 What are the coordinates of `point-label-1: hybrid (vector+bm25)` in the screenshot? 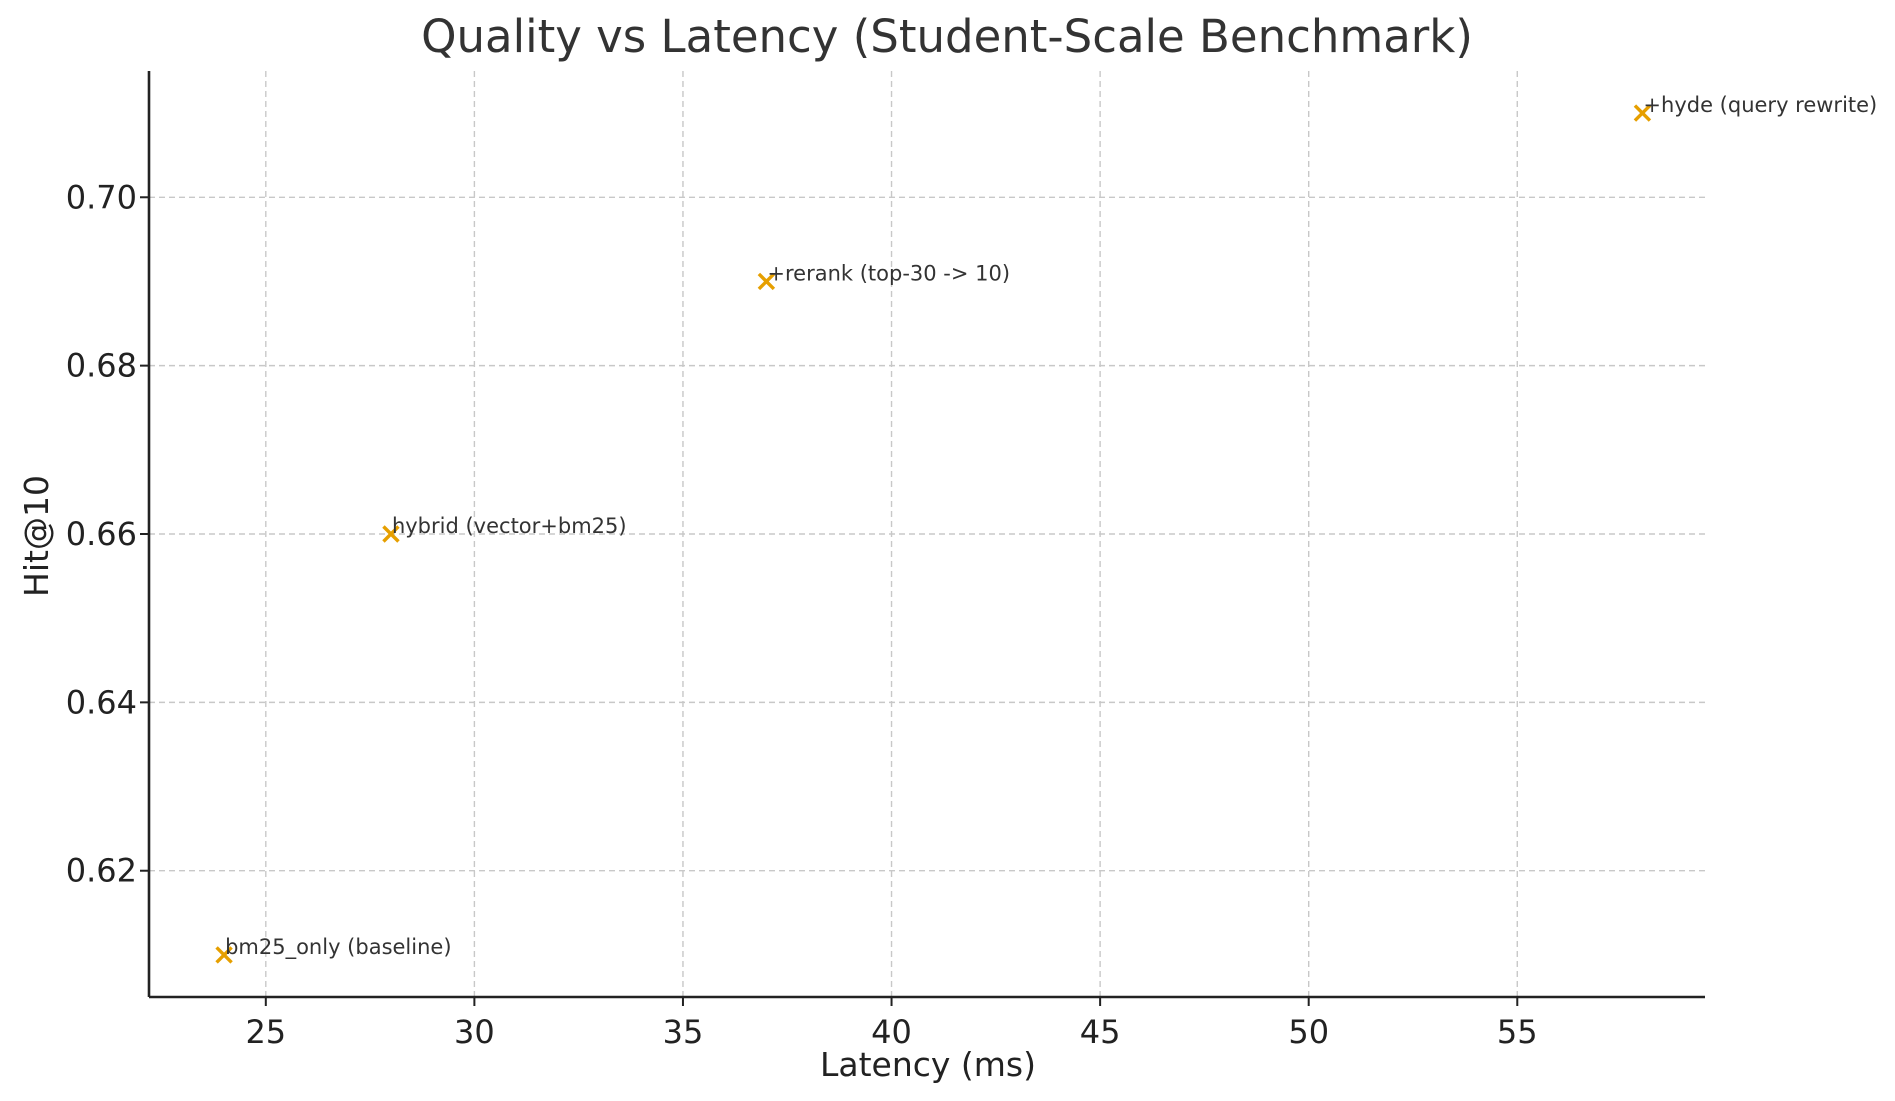 It's located at (509, 526).